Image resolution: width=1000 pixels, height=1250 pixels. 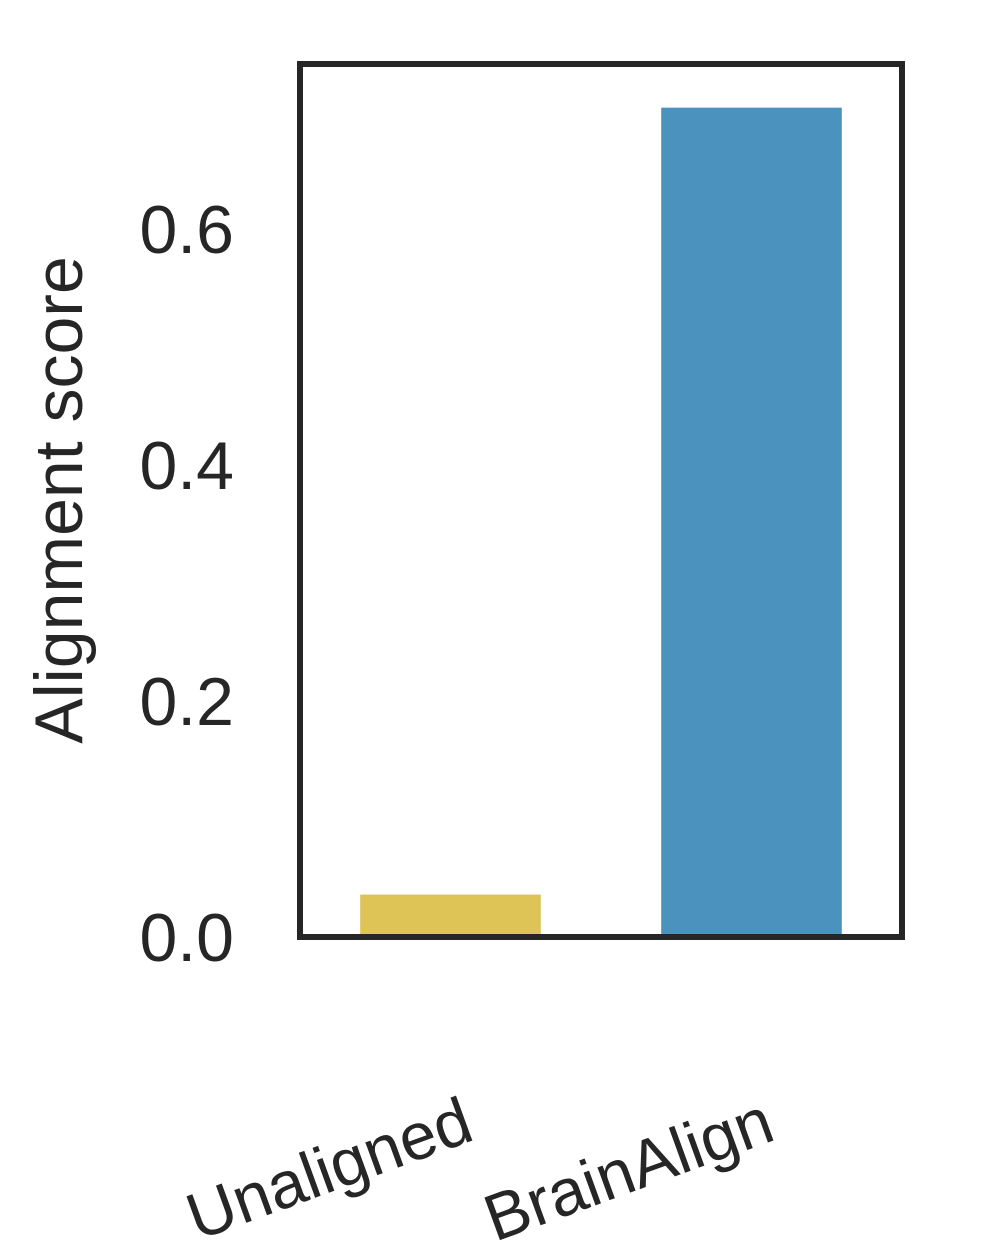 What do you see at coordinates (59, 500) in the screenshot?
I see `y-axis-label: Alignment score` at bounding box center [59, 500].